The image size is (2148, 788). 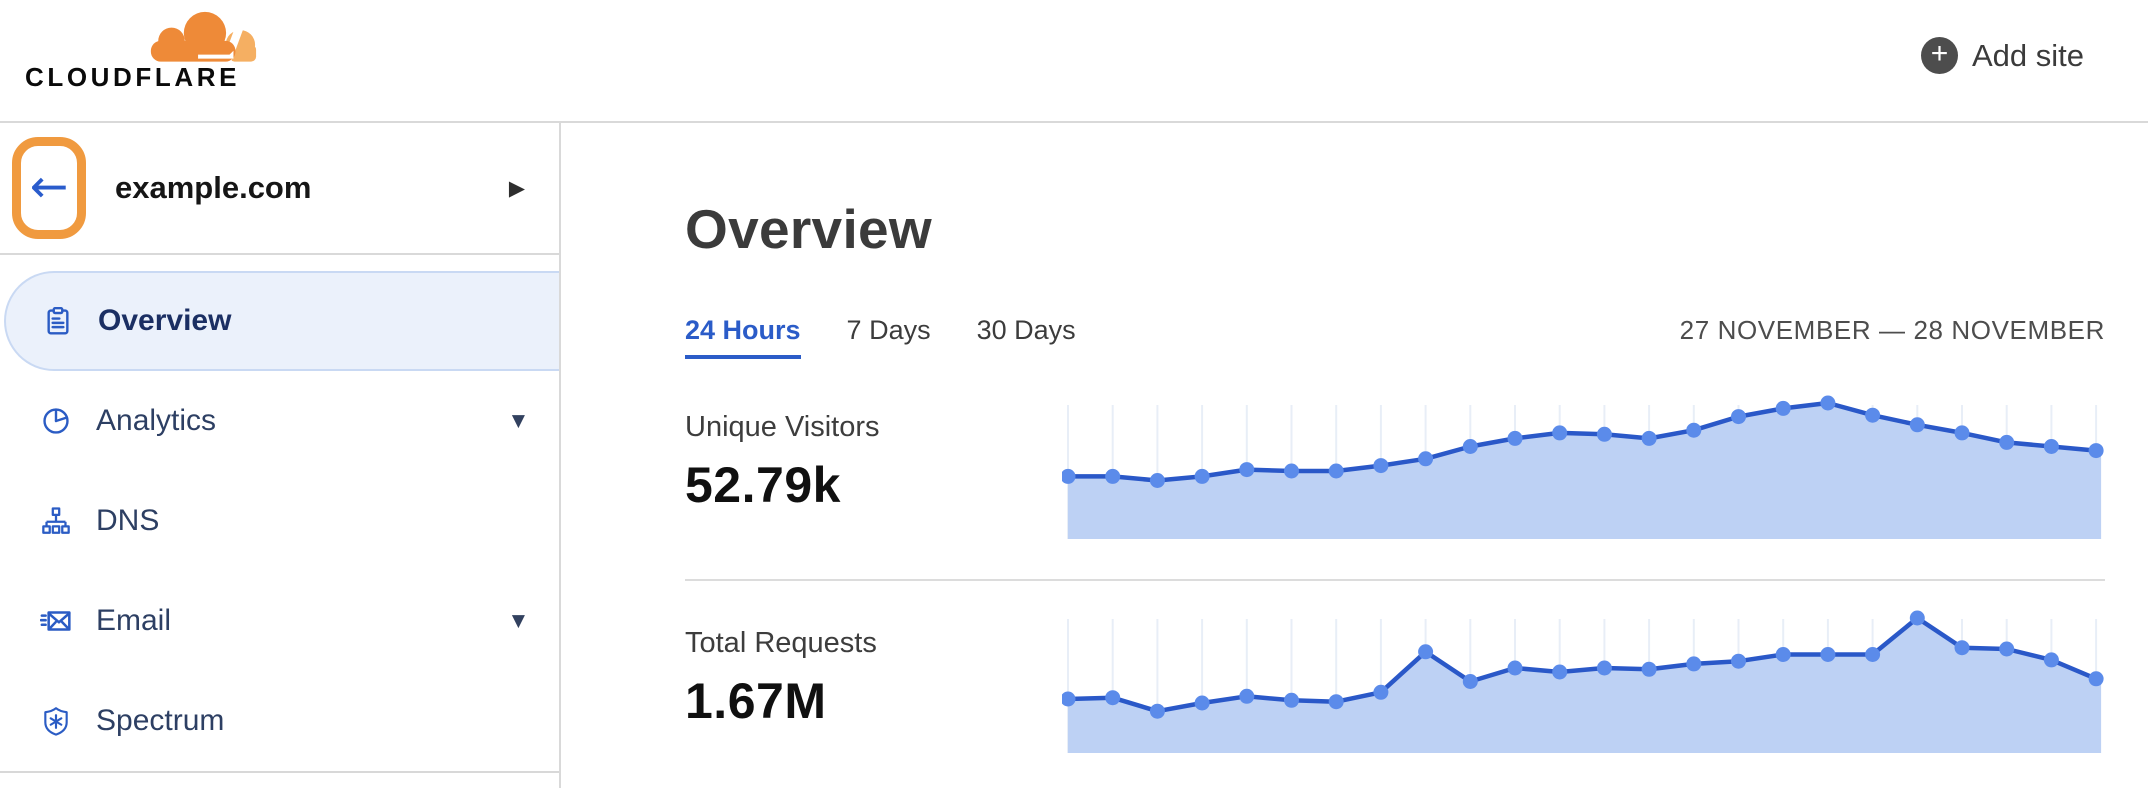 What do you see at coordinates (56, 421) in the screenshot?
I see `pie-chart-icon` at bounding box center [56, 421].